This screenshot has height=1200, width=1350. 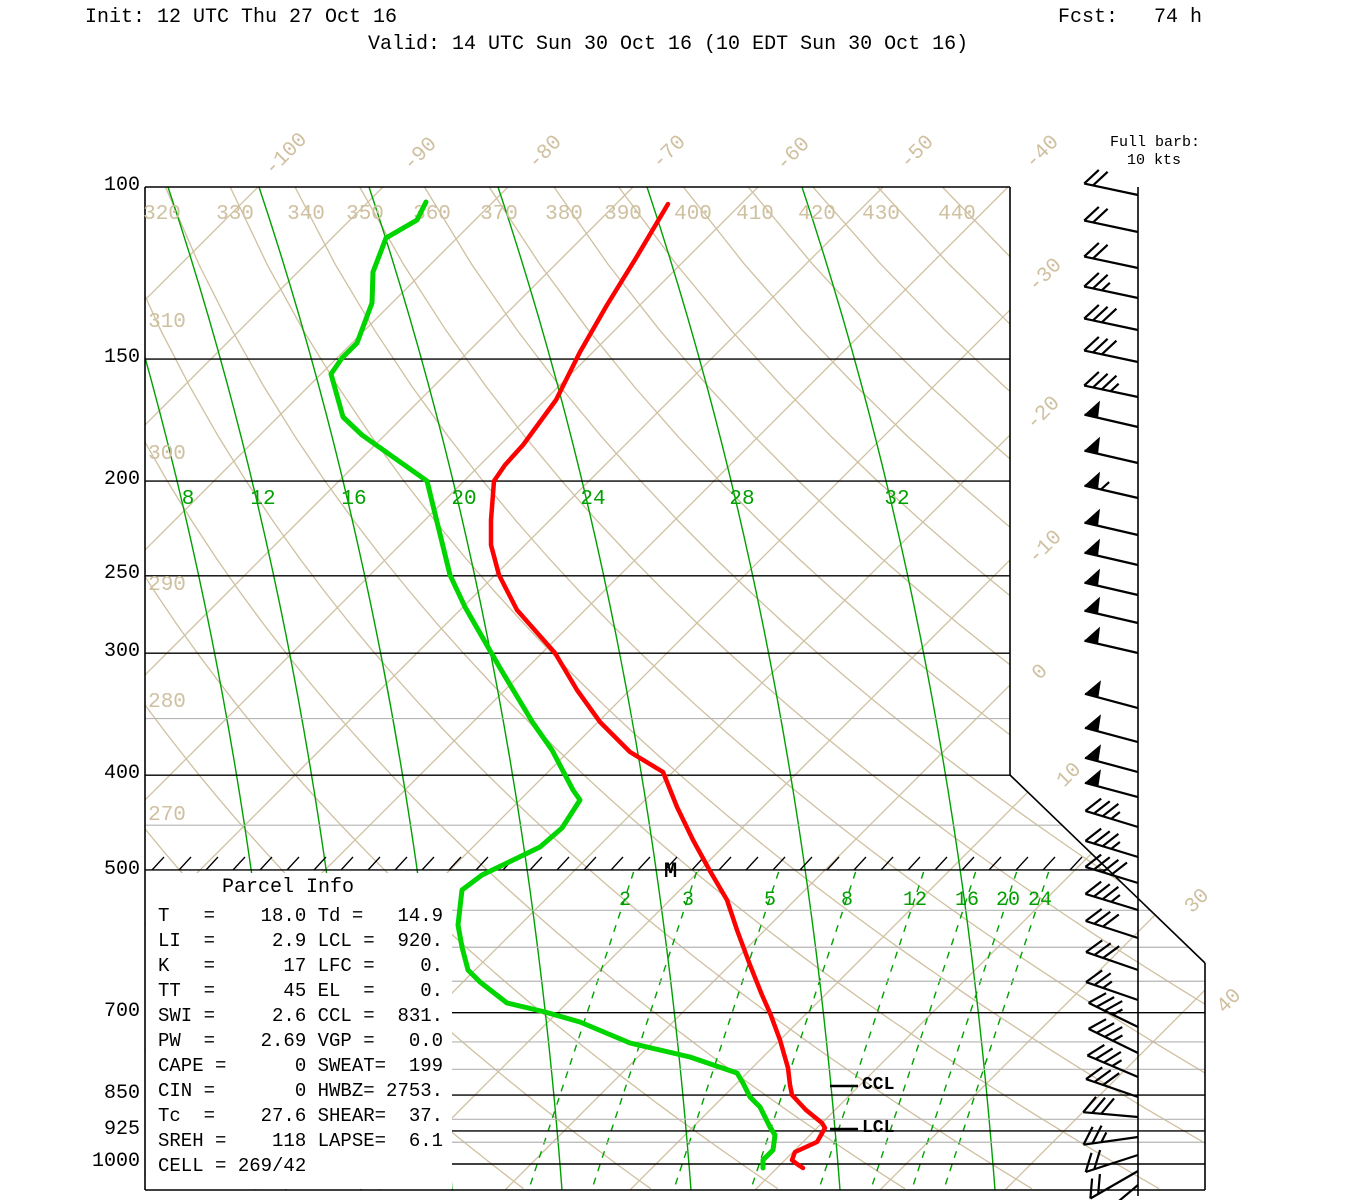 What do you see at coordinates (121, 357) in the screenshot?
I see `pressure-axis-label: 150` at bounding box center [121, 357].